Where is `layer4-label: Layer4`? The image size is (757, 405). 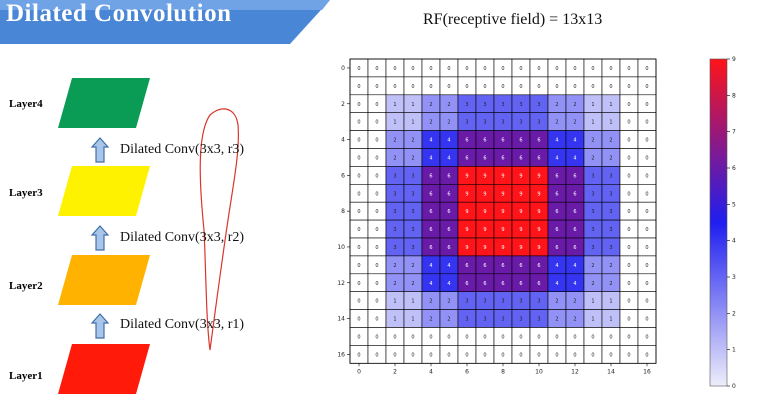 layer4-label: Layer4 is located at coordinates (26, 104).